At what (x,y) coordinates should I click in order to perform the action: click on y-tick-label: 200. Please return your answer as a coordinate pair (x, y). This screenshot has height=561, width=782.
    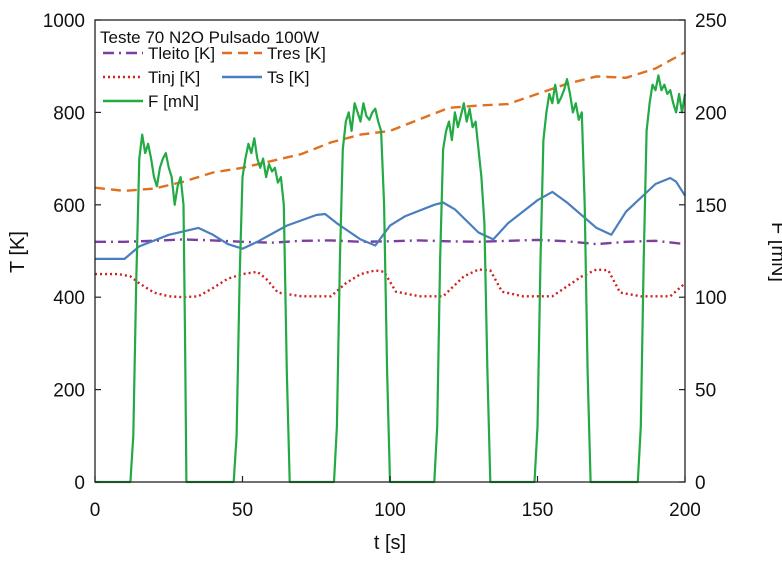
    Looking at the image, I should click on (69, 391).